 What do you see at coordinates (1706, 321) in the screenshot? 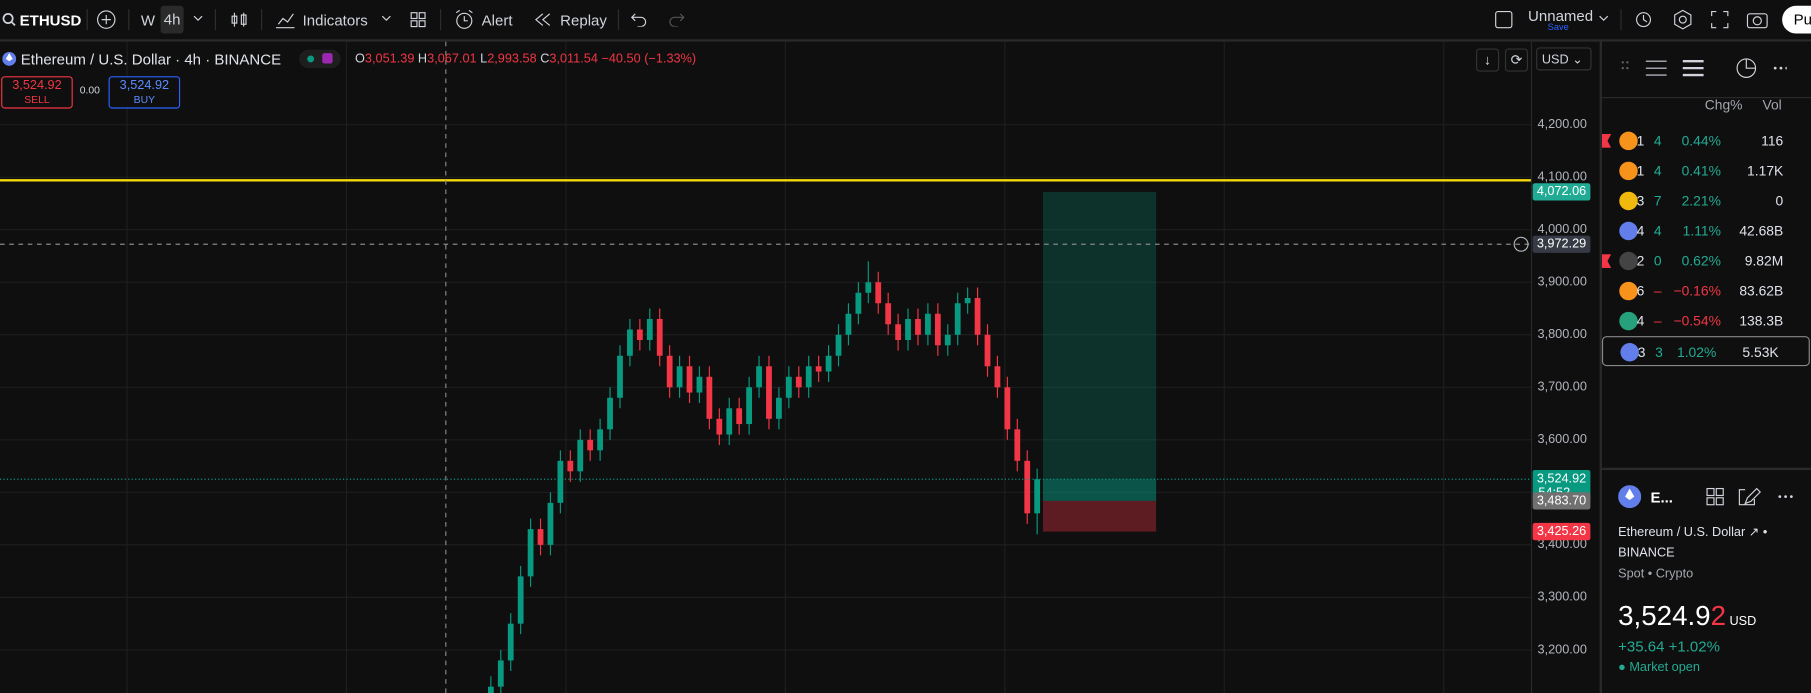
I see `watchlist-row: 4– −0.54% 138.3B` at bounding box center [1706, 321].